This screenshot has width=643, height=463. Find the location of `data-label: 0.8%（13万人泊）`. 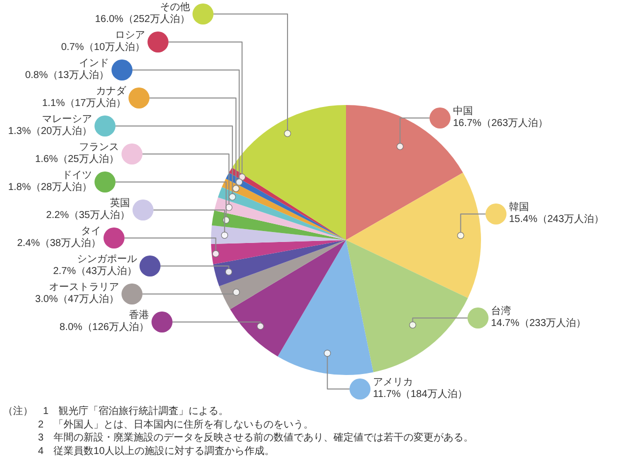

data-label: 0.8%（13万人泊） is located at coordinates (67, 75).